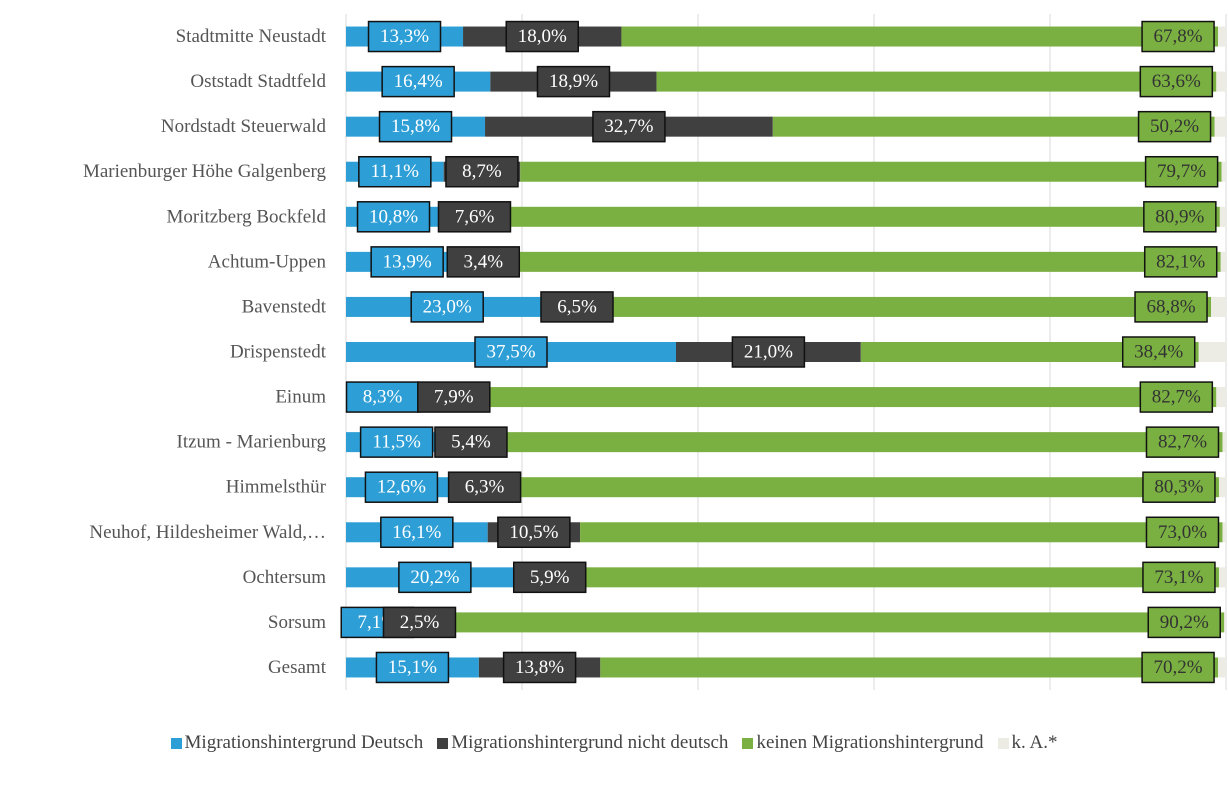  I want to click on data-label: 7,6%, so click(475, 216).